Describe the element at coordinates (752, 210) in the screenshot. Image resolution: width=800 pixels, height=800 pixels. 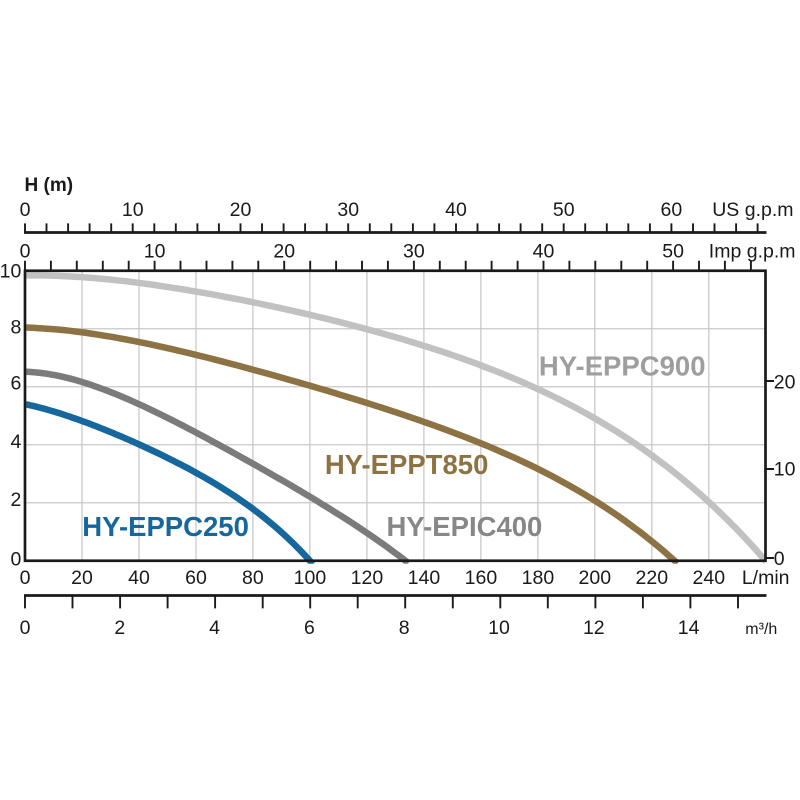
I see `svg-text: US g.p.m` at that location.